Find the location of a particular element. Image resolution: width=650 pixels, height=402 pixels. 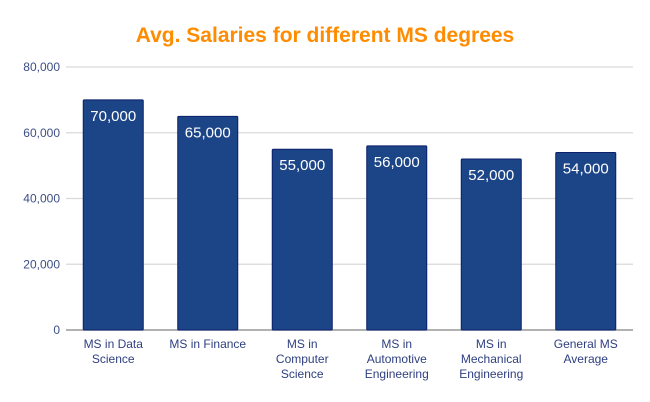

chart-title: Avg. Salaries for different MS degrees is located at coordinates (325, 35).